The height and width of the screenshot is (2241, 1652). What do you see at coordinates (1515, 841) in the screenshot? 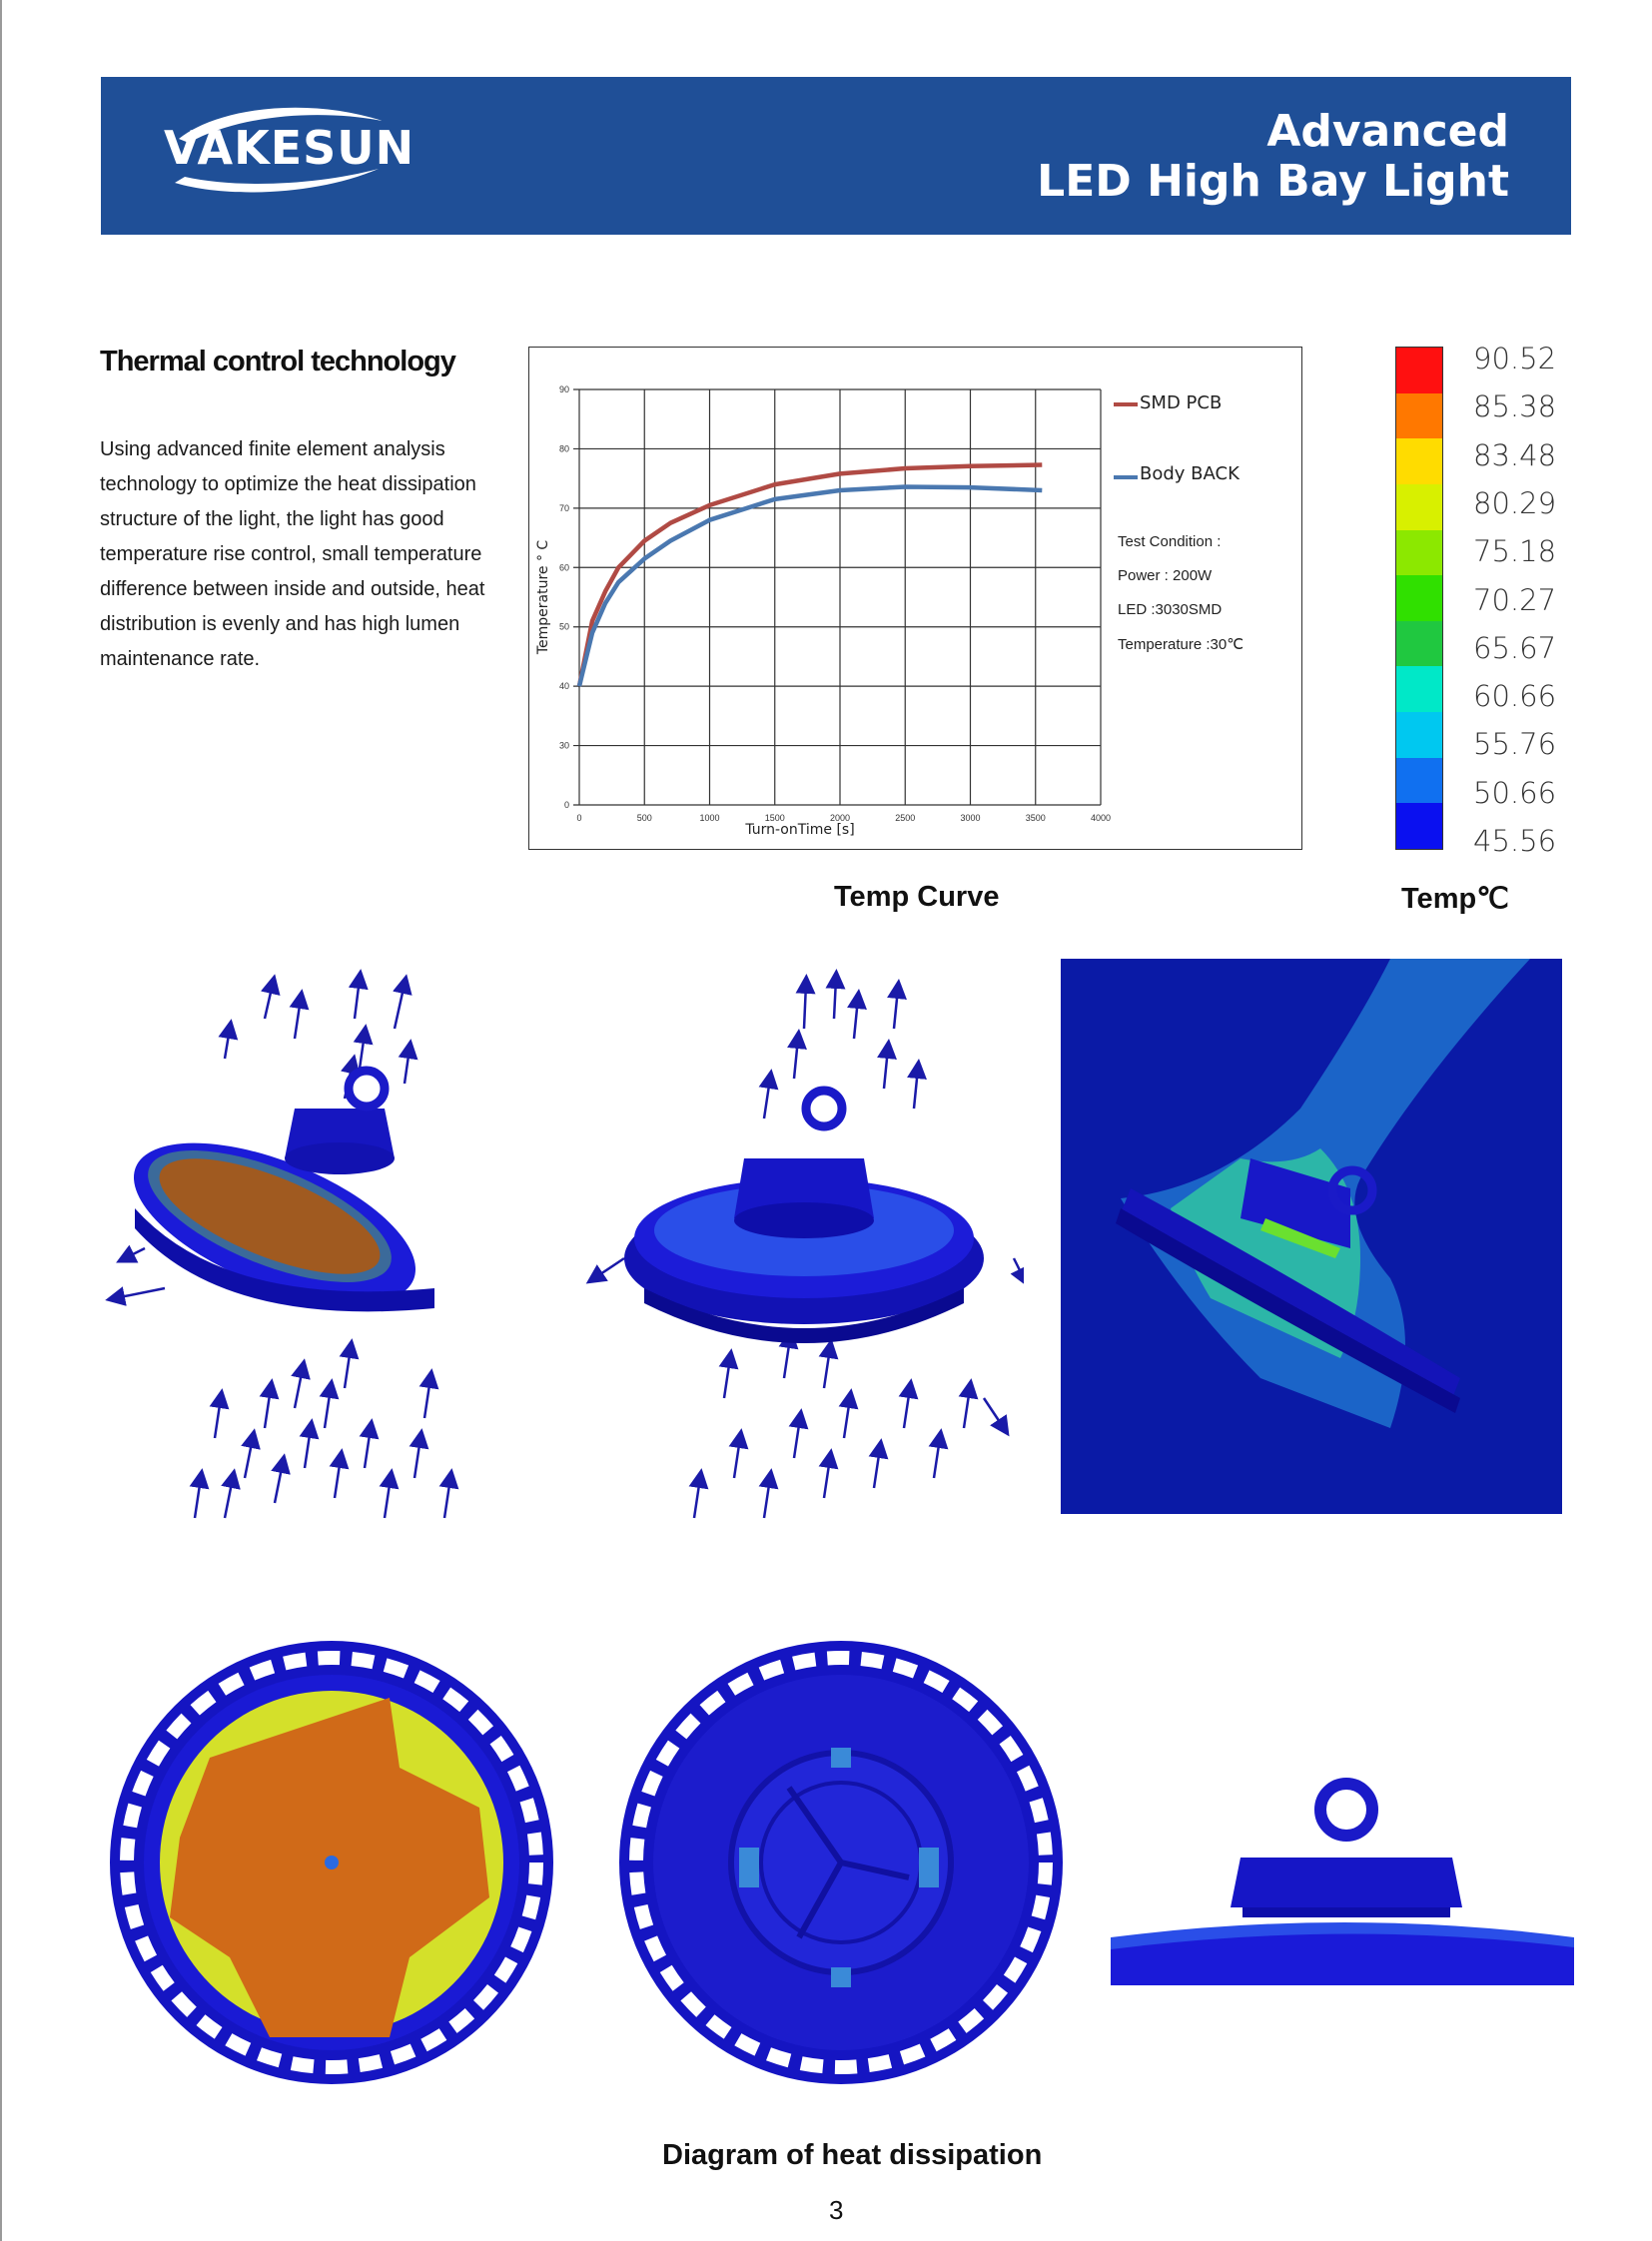
I see `colorbar-label: 45.56` at bounding box center [1515, 841].